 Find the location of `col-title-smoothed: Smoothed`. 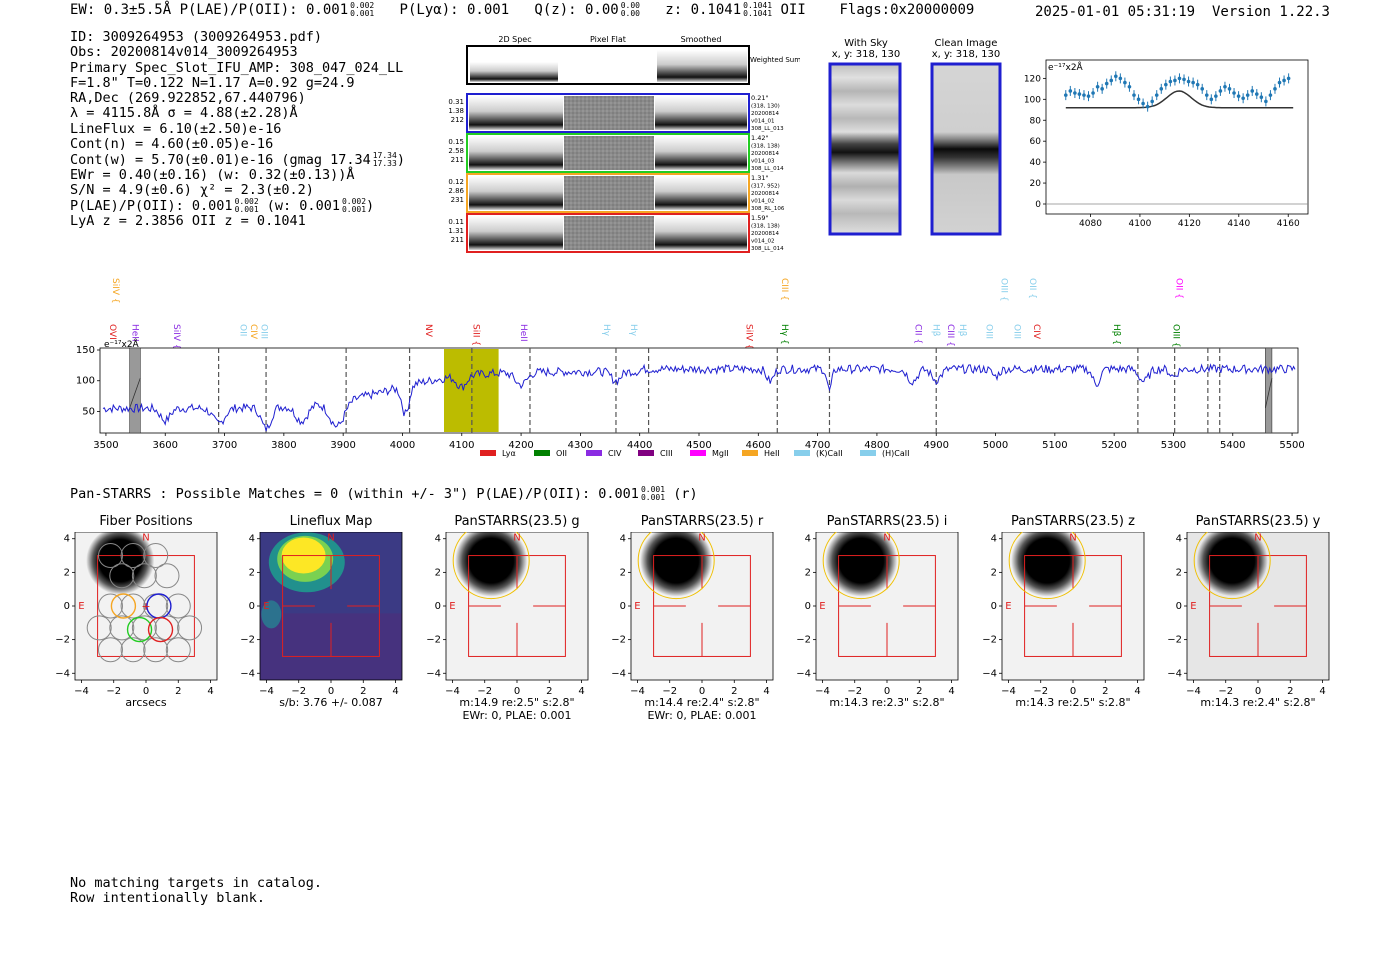

col-title-smoothed: Smoothed is located at coordinates (701, 39).